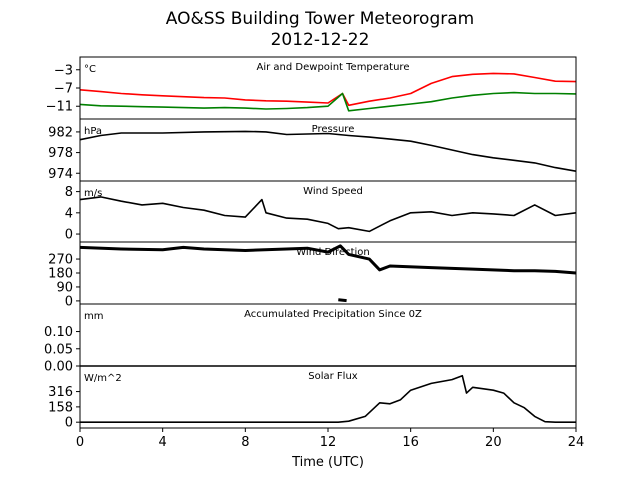 The width and height of the screenshot is (640, 480). Describe the element at coordinates (576, 442) in the screenshot. I see `x-tick-label: 24` at that location.